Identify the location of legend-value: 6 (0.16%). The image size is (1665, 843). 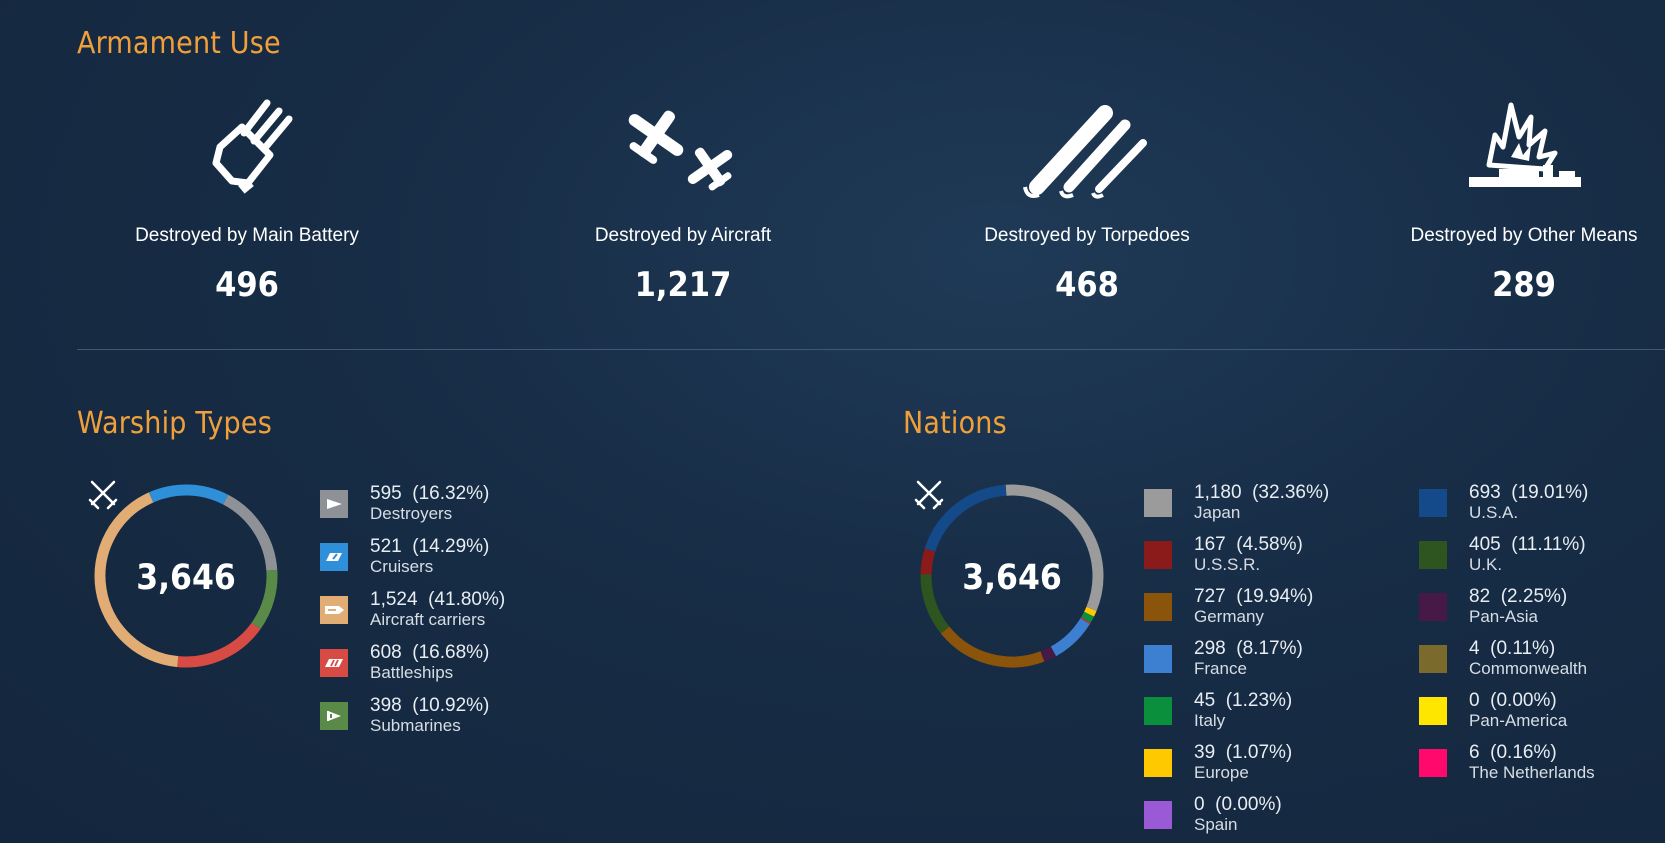
(1513, 752).